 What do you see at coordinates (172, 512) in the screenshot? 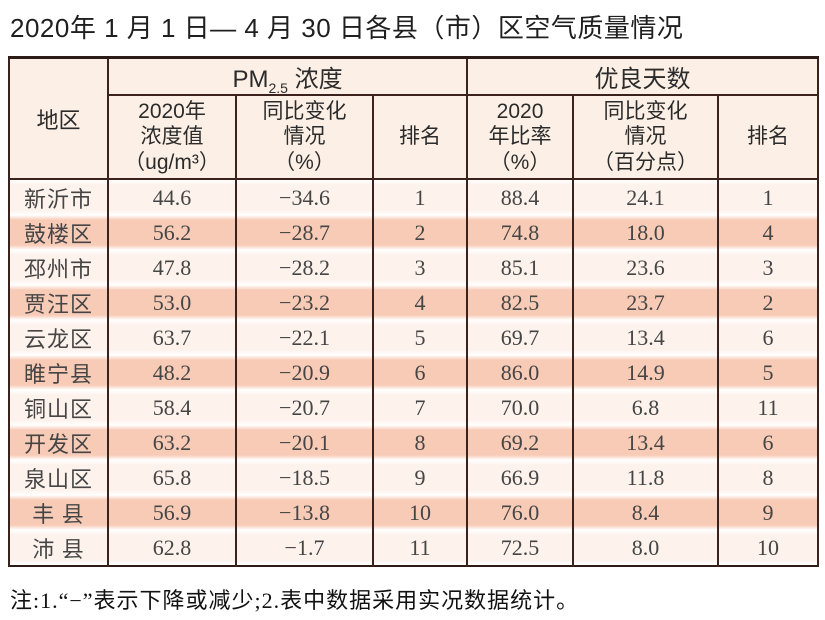
I see `cell-pm-value: 56.9` at bounding box center [172, 512].